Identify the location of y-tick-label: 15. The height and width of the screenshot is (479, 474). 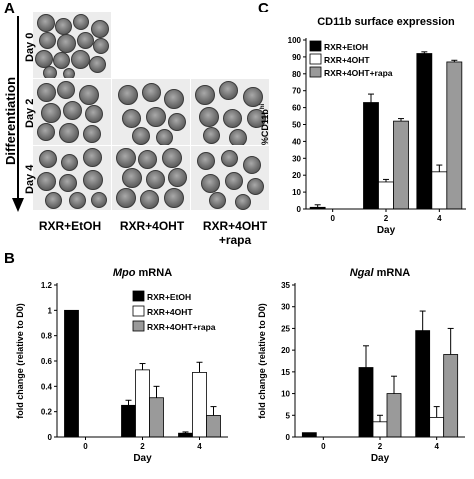
(285, 372).